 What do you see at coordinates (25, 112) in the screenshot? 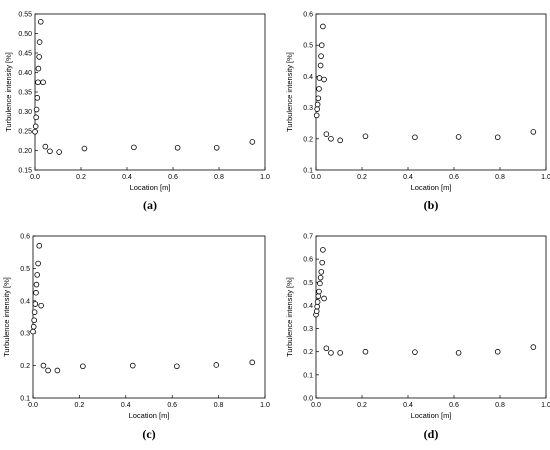
I see `y-tick-label: 0.30` at bounding box center [25, 112].